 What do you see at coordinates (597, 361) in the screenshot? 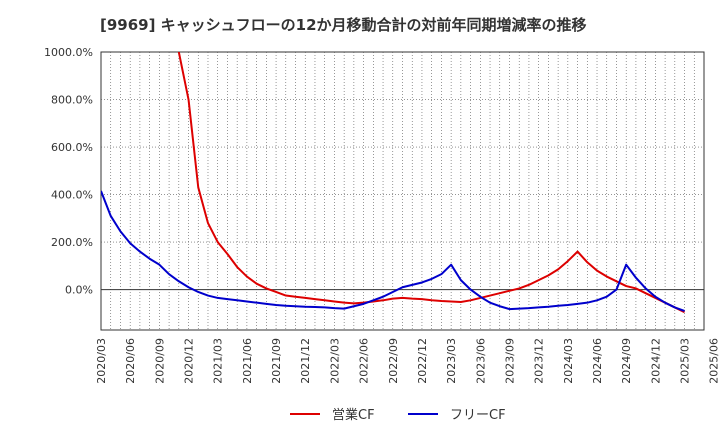
I see `x-tick-label: 2024/06` at bounding box center [597, 361].